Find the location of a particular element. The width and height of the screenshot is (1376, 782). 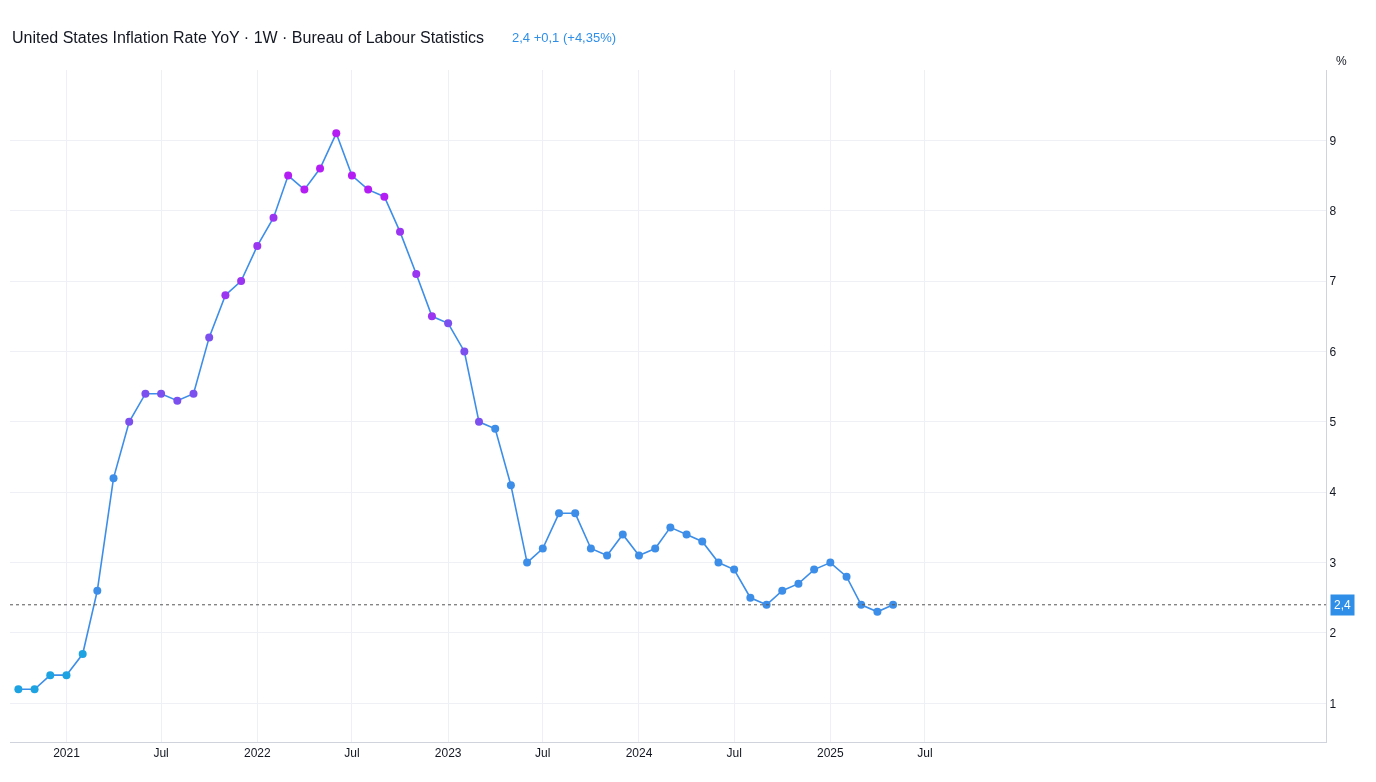

x-tick-label: 2021 is located at coordinates (67, 753).